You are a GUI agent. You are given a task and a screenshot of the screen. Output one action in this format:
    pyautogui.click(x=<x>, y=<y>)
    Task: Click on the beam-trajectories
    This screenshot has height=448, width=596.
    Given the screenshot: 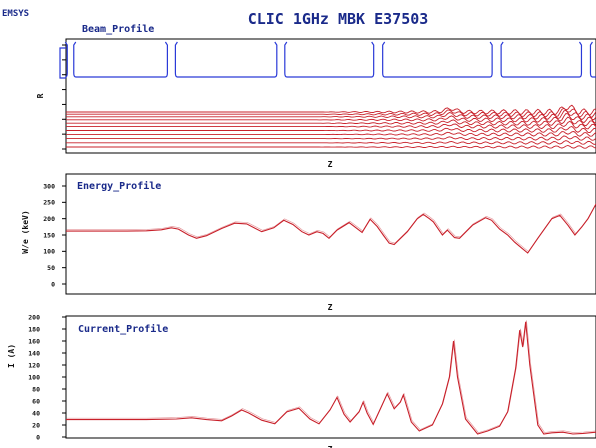 What is the action you would take?
    pyautogui.click(x=331, y=126)
    